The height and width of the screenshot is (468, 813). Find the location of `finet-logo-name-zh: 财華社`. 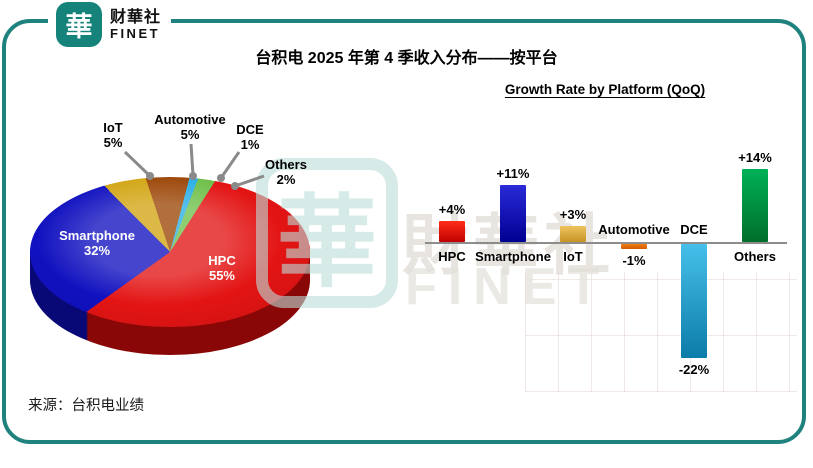

finet-logo-name-zh: 财華社 is located at coordinates (136, 17).